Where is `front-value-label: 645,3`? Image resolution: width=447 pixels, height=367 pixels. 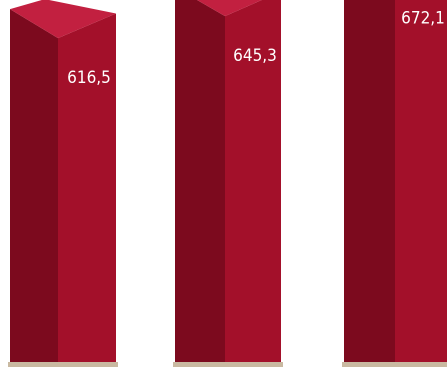
front-value-label: 645,3 is located at coordinates (255, 56).